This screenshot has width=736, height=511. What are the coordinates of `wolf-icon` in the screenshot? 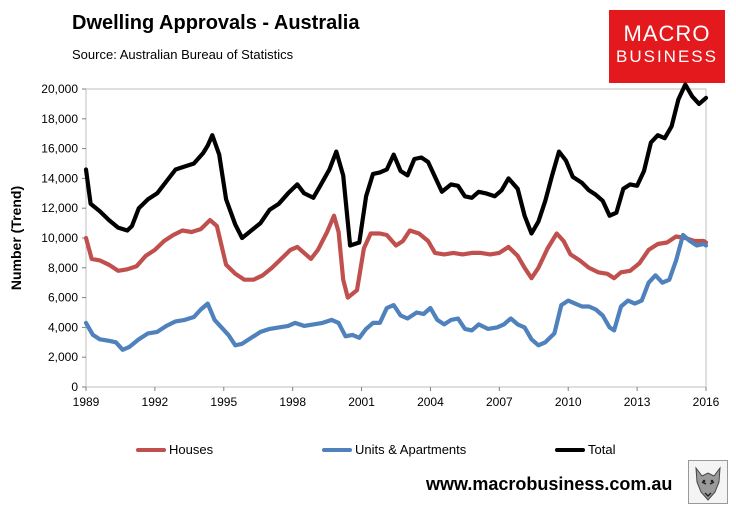 It's located at (708, 482).